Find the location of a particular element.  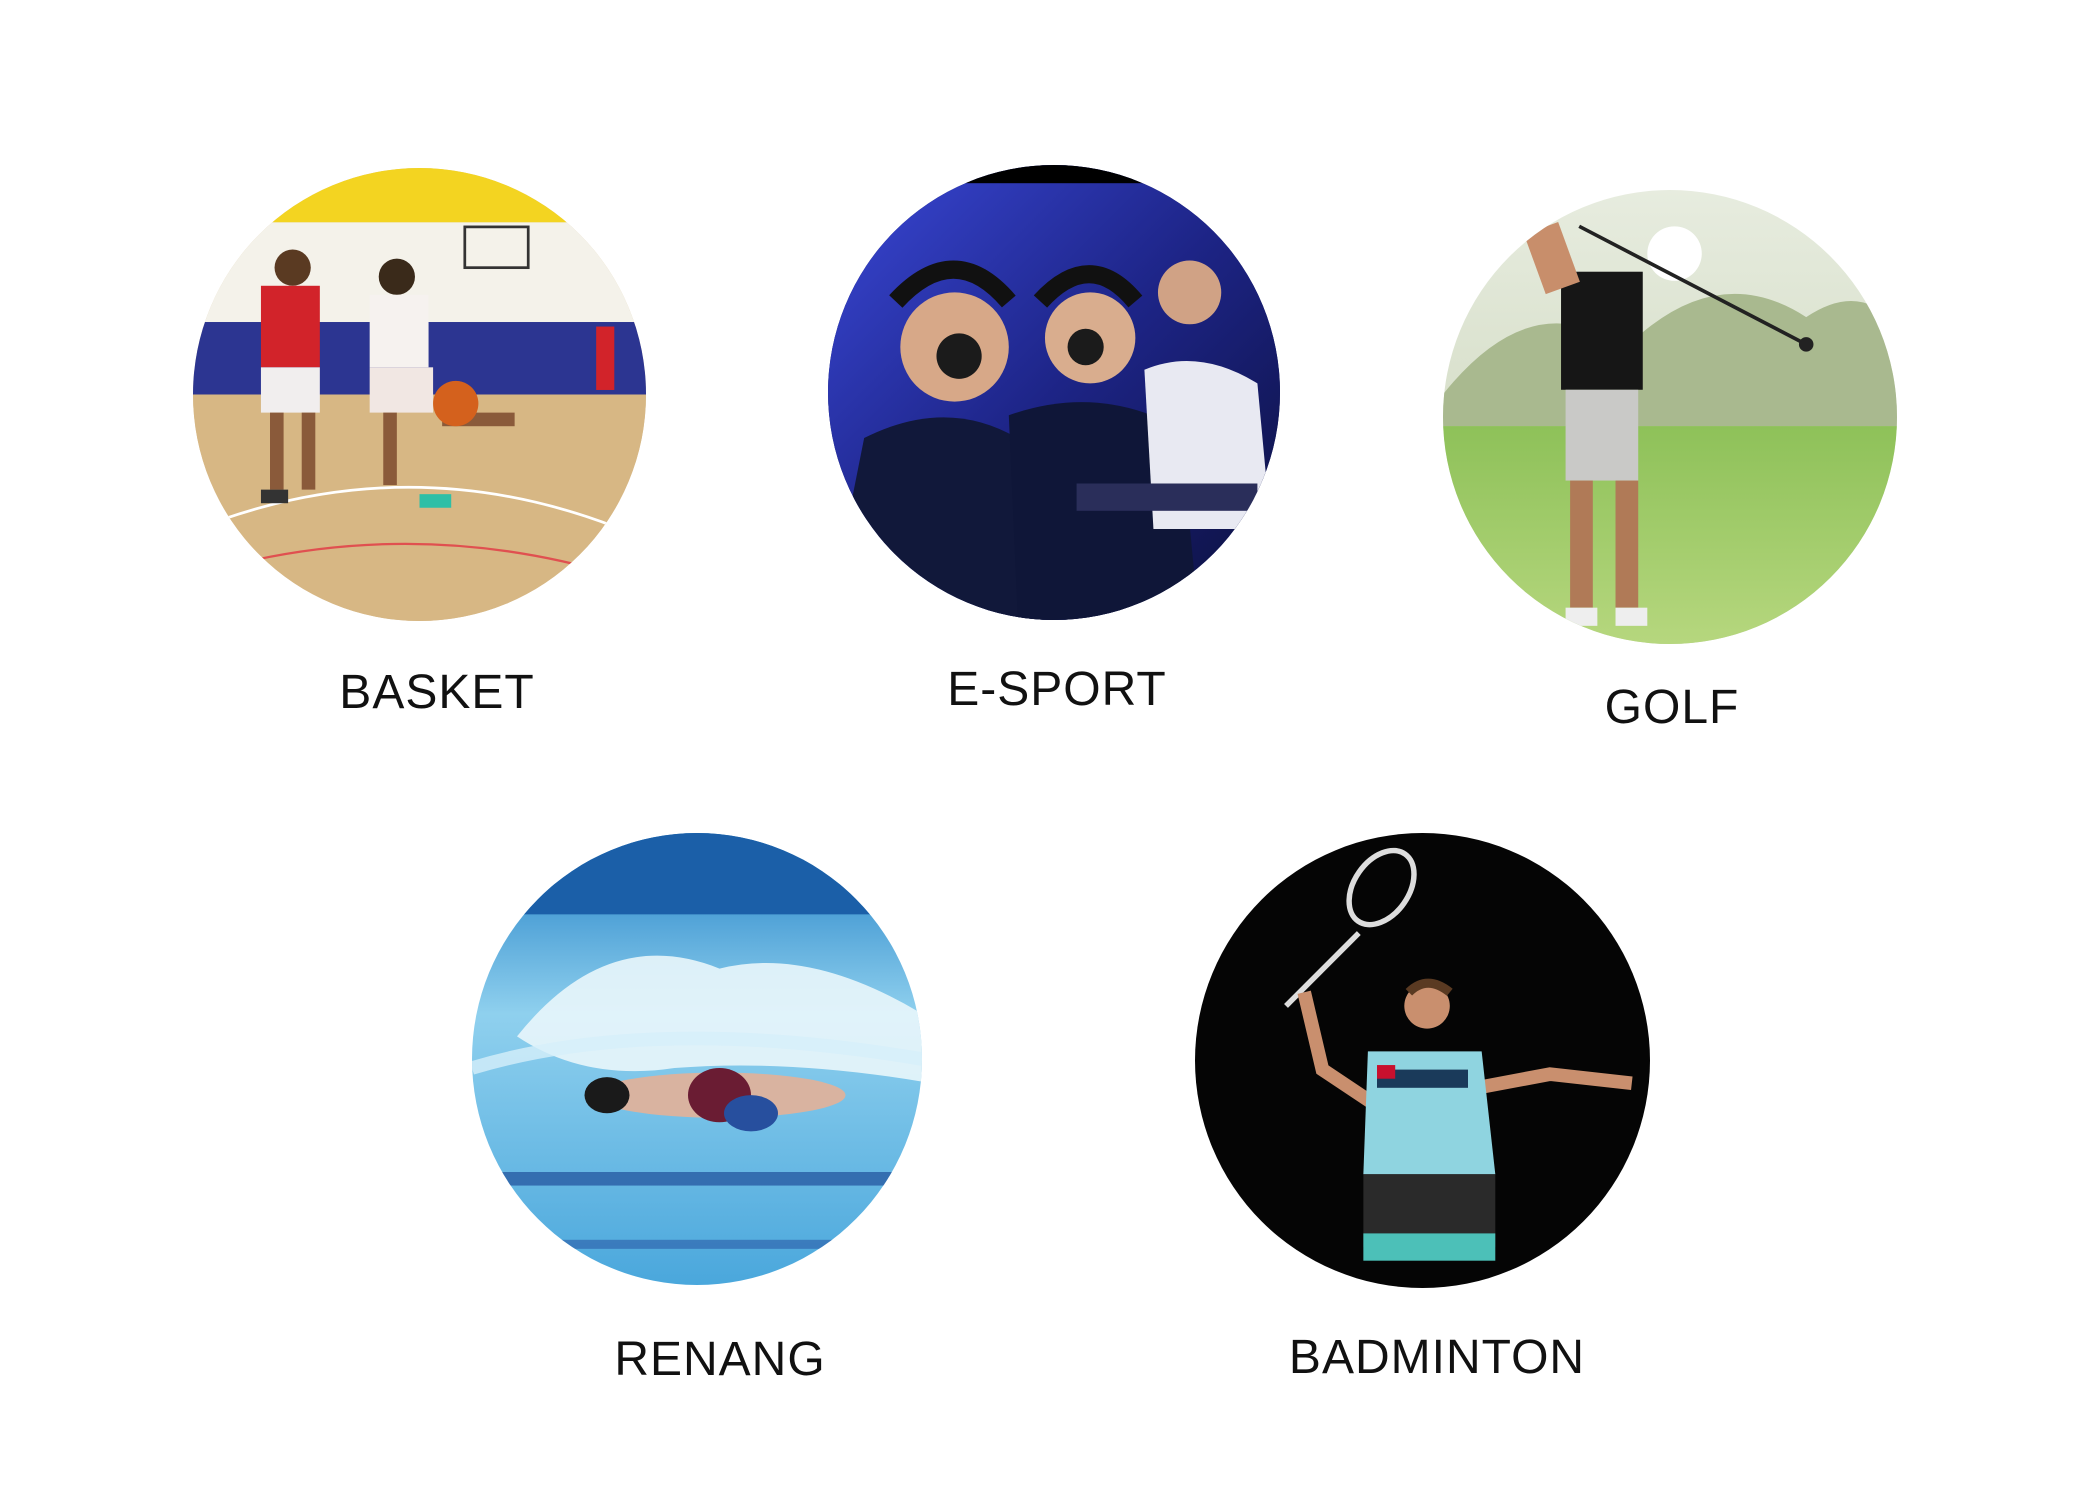

sport-label-renang: RENANG is located at coordinates (720, 1359).